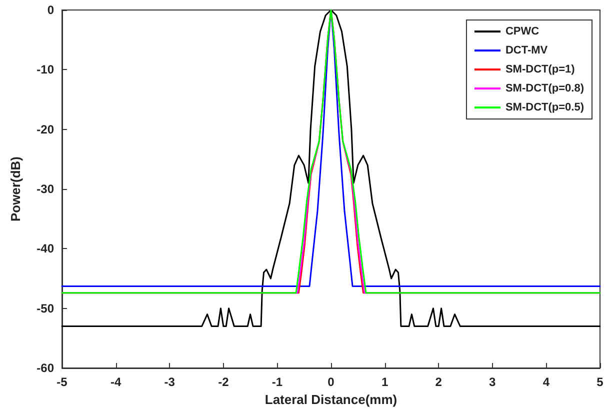 The width and height of the screenshot is (608, 416). I want to click on legend-label: CPWC, so click(522, 32).